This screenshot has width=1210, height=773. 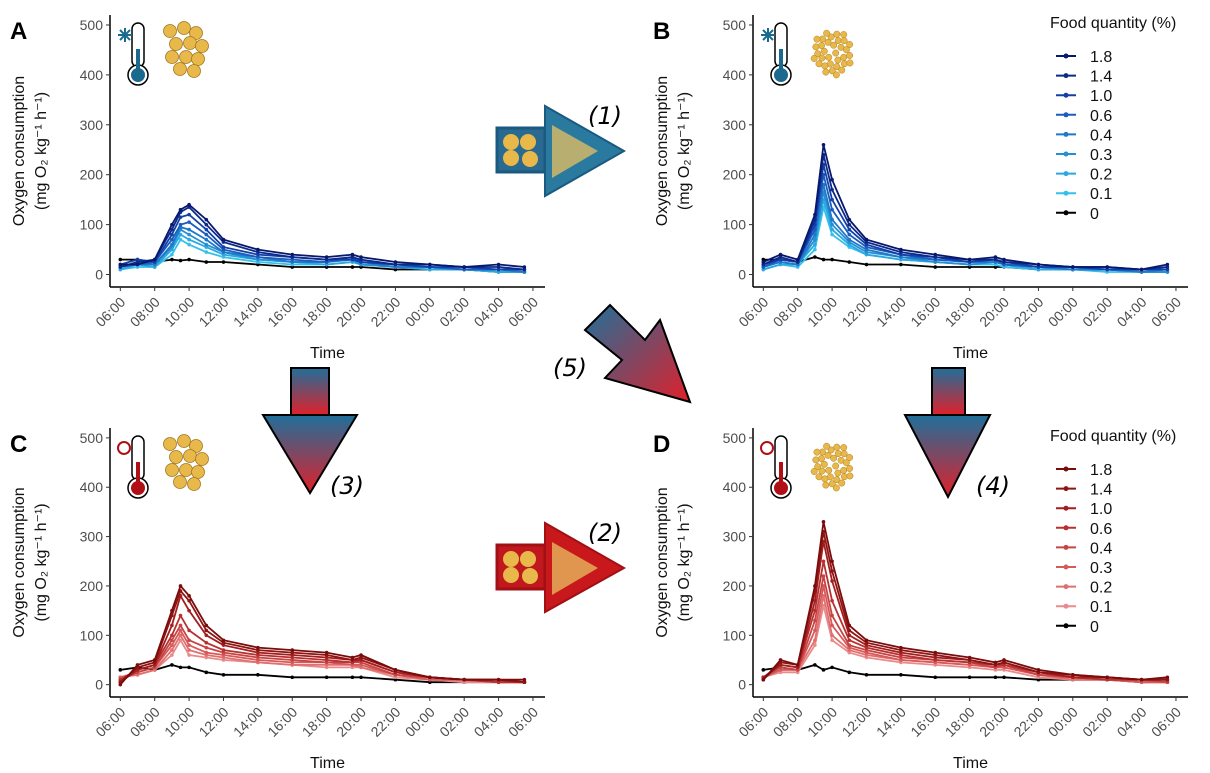 I want to click on x-tick-label: 00:00, so click(x=420, y=722).